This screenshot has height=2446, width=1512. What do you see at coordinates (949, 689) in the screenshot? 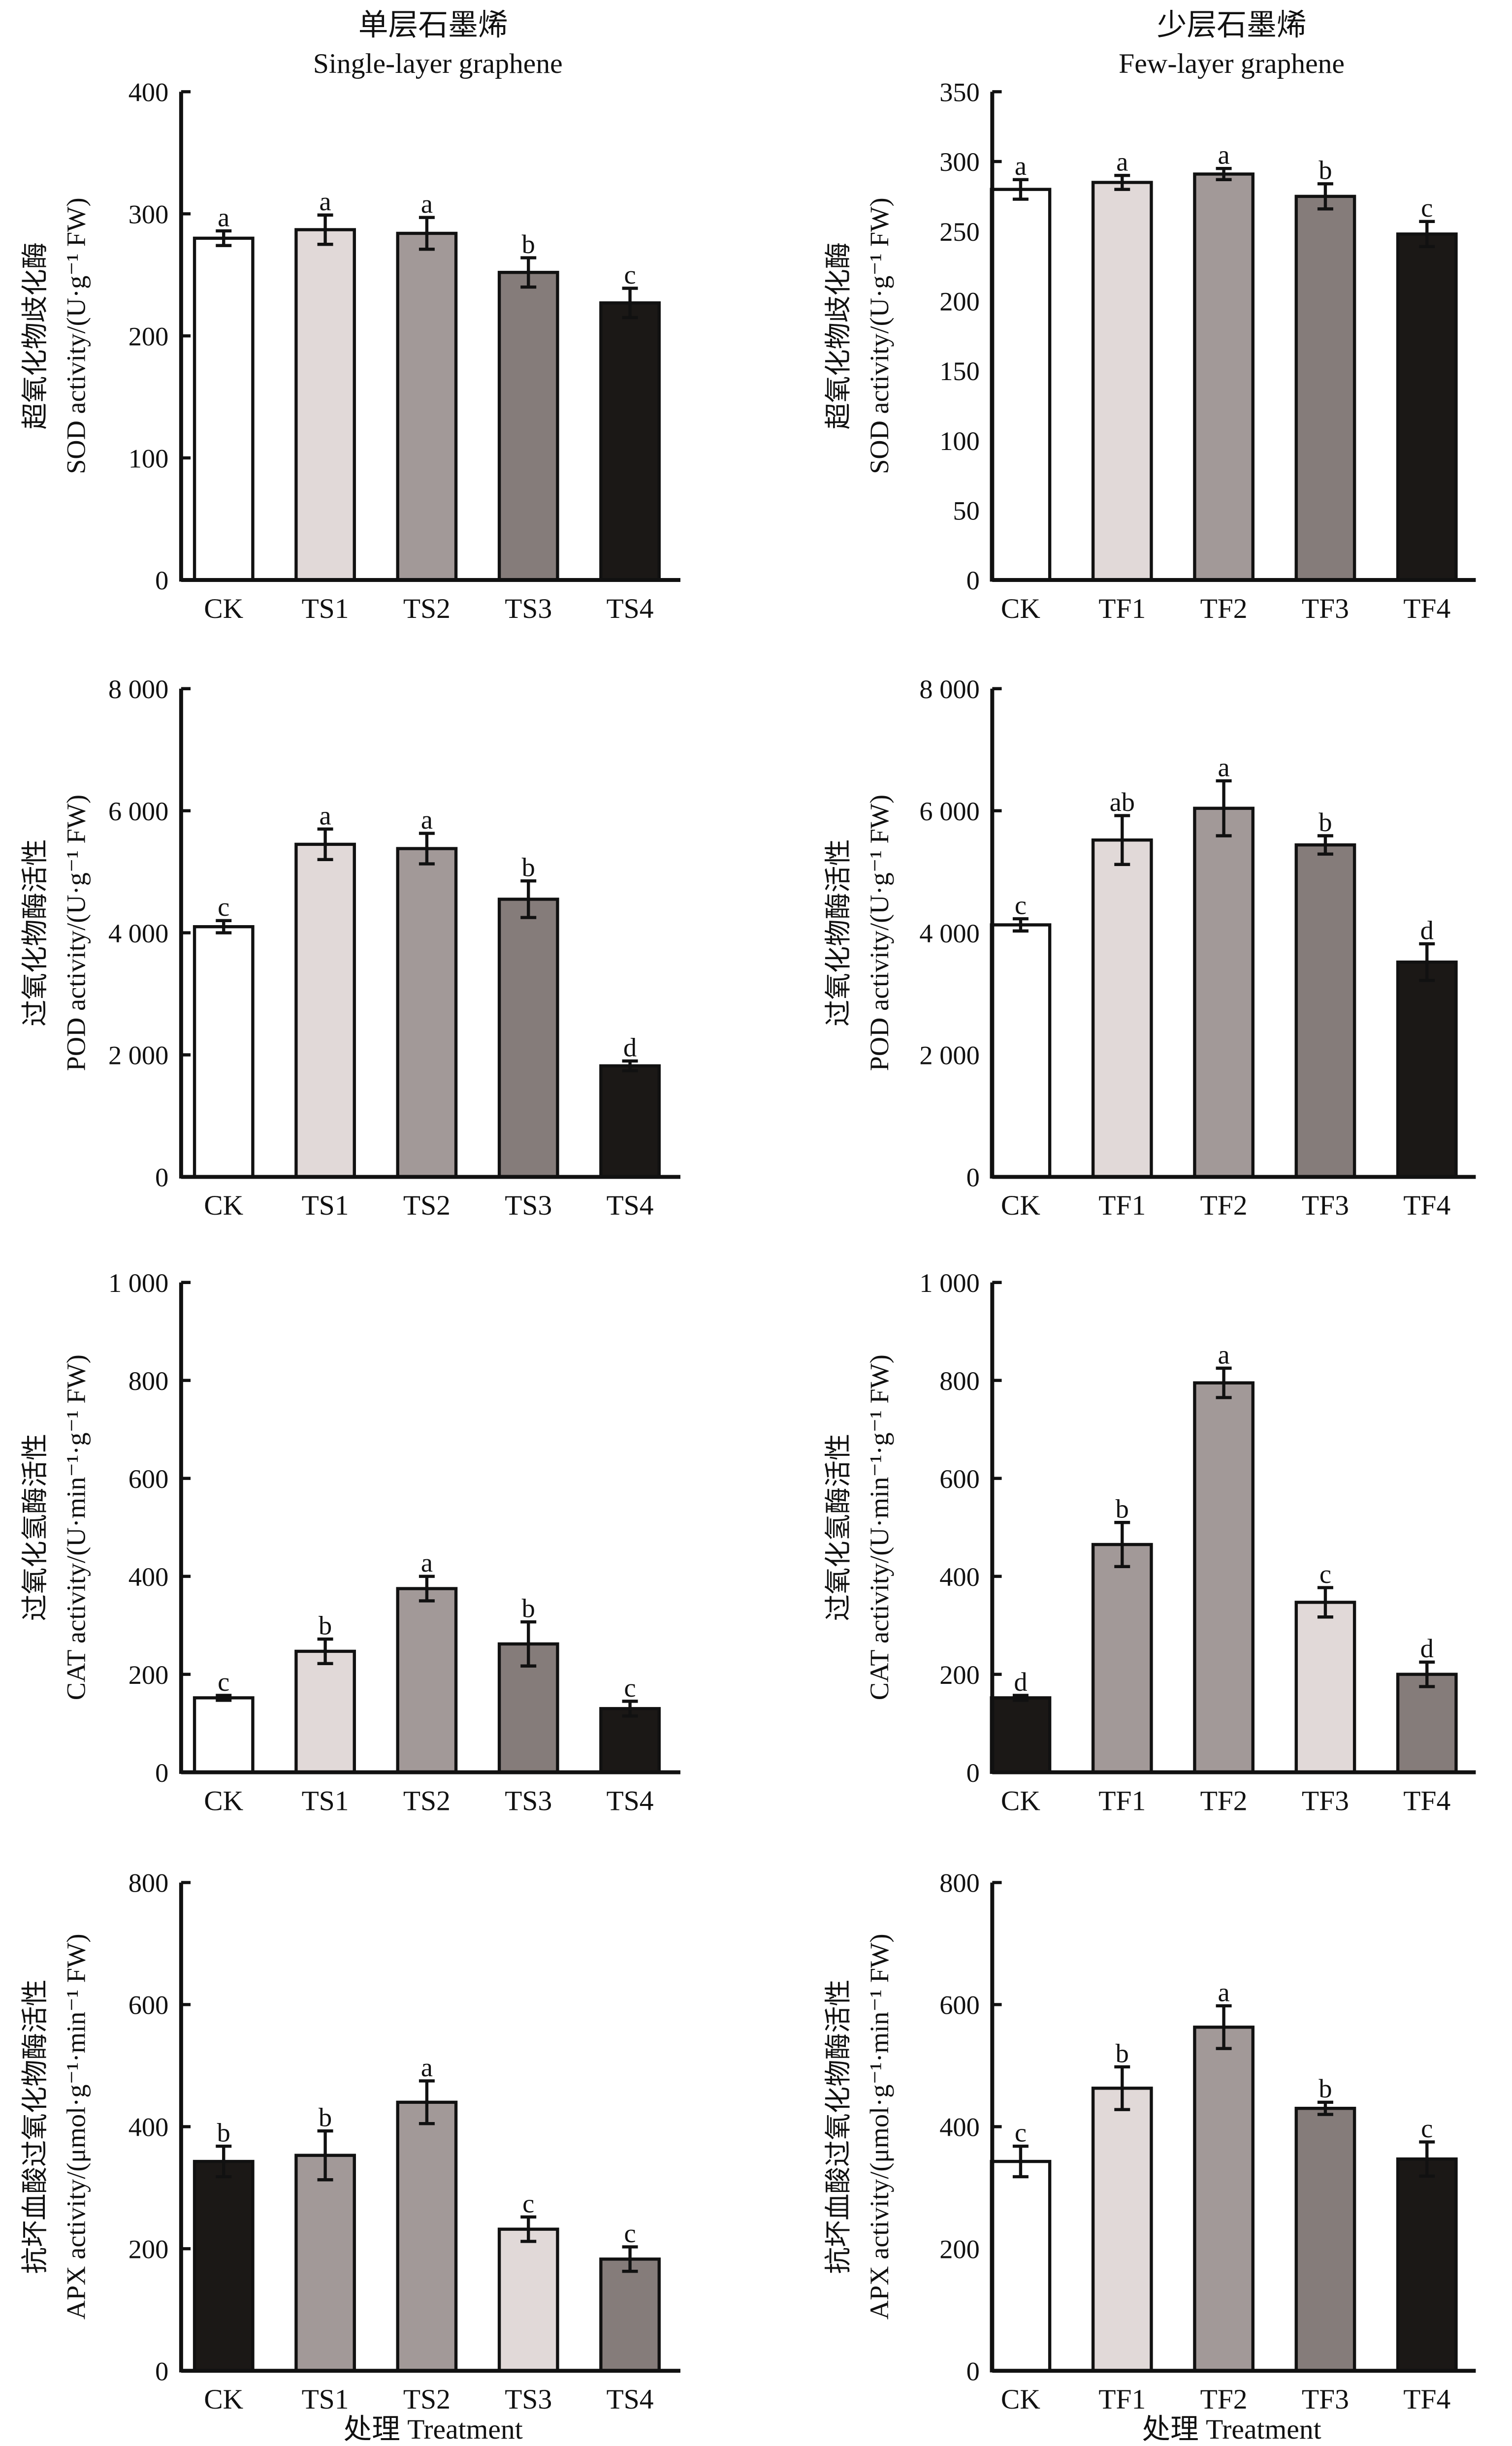
I see `y-tick-label: 8 000` at bounding box center [949, 689].